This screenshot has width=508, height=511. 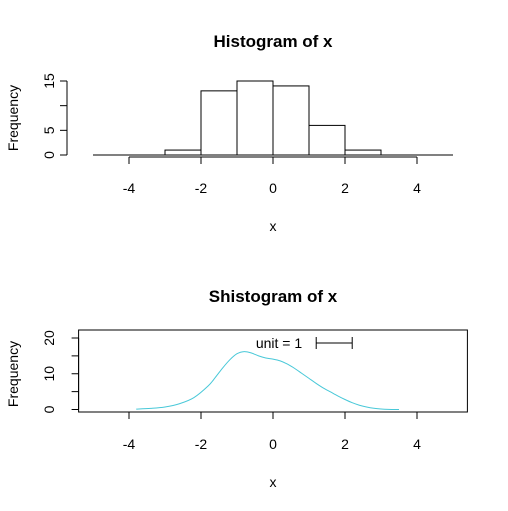 What do you see at coordinates (334, 343) in the screenshot?
I see `shistogram-unit-bar` at bounding box center [334, 343].